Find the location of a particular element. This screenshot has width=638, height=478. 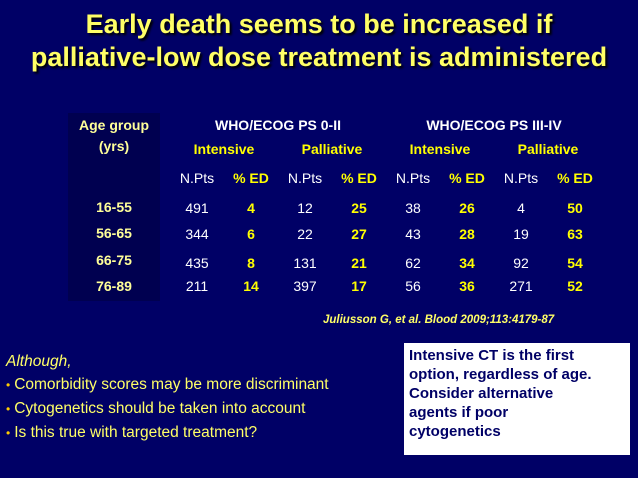

table-cell: 131 is located at coordinates (305, 263).